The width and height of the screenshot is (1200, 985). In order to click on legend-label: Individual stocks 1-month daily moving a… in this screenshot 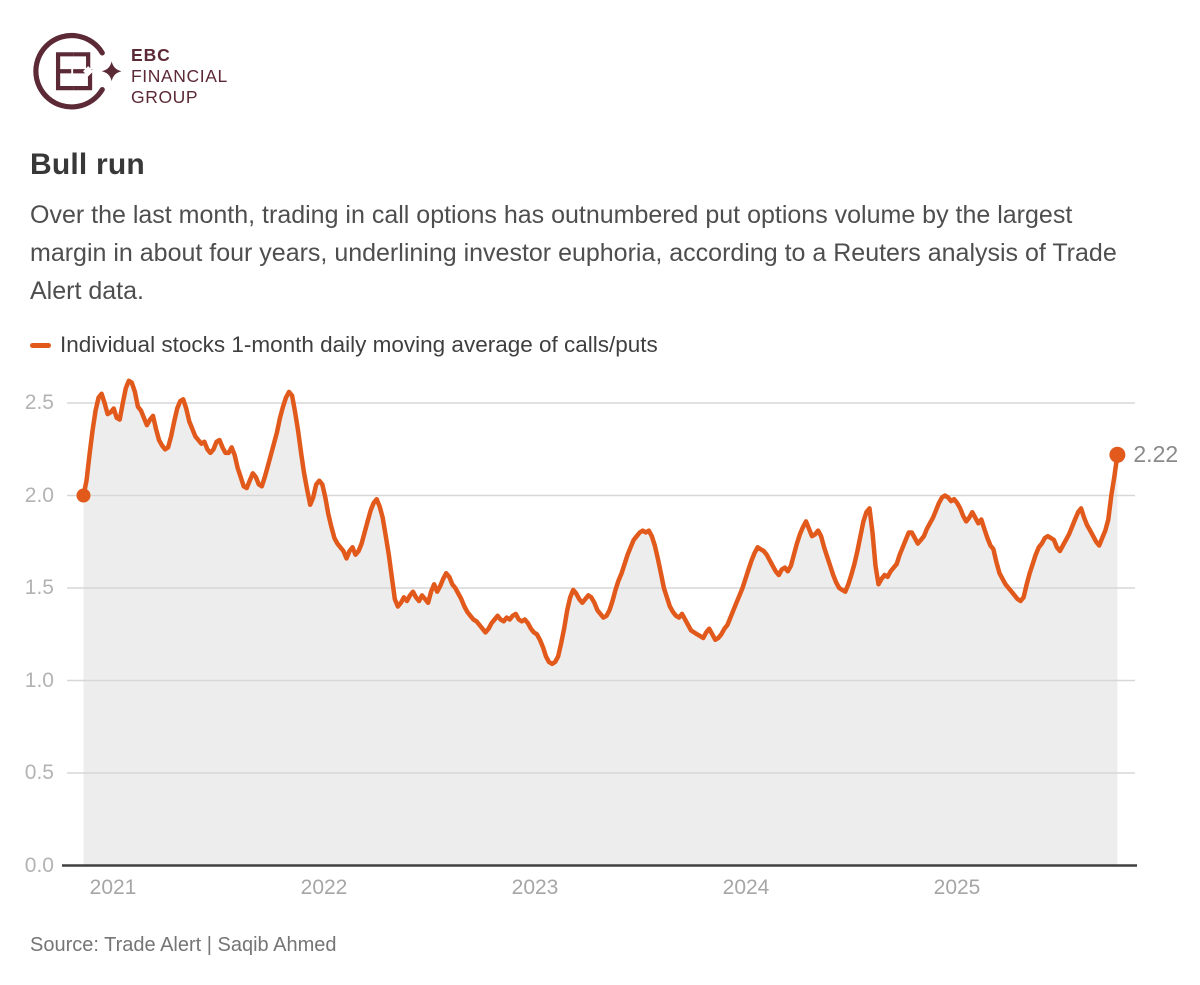, I will do `click(359, 344)`.